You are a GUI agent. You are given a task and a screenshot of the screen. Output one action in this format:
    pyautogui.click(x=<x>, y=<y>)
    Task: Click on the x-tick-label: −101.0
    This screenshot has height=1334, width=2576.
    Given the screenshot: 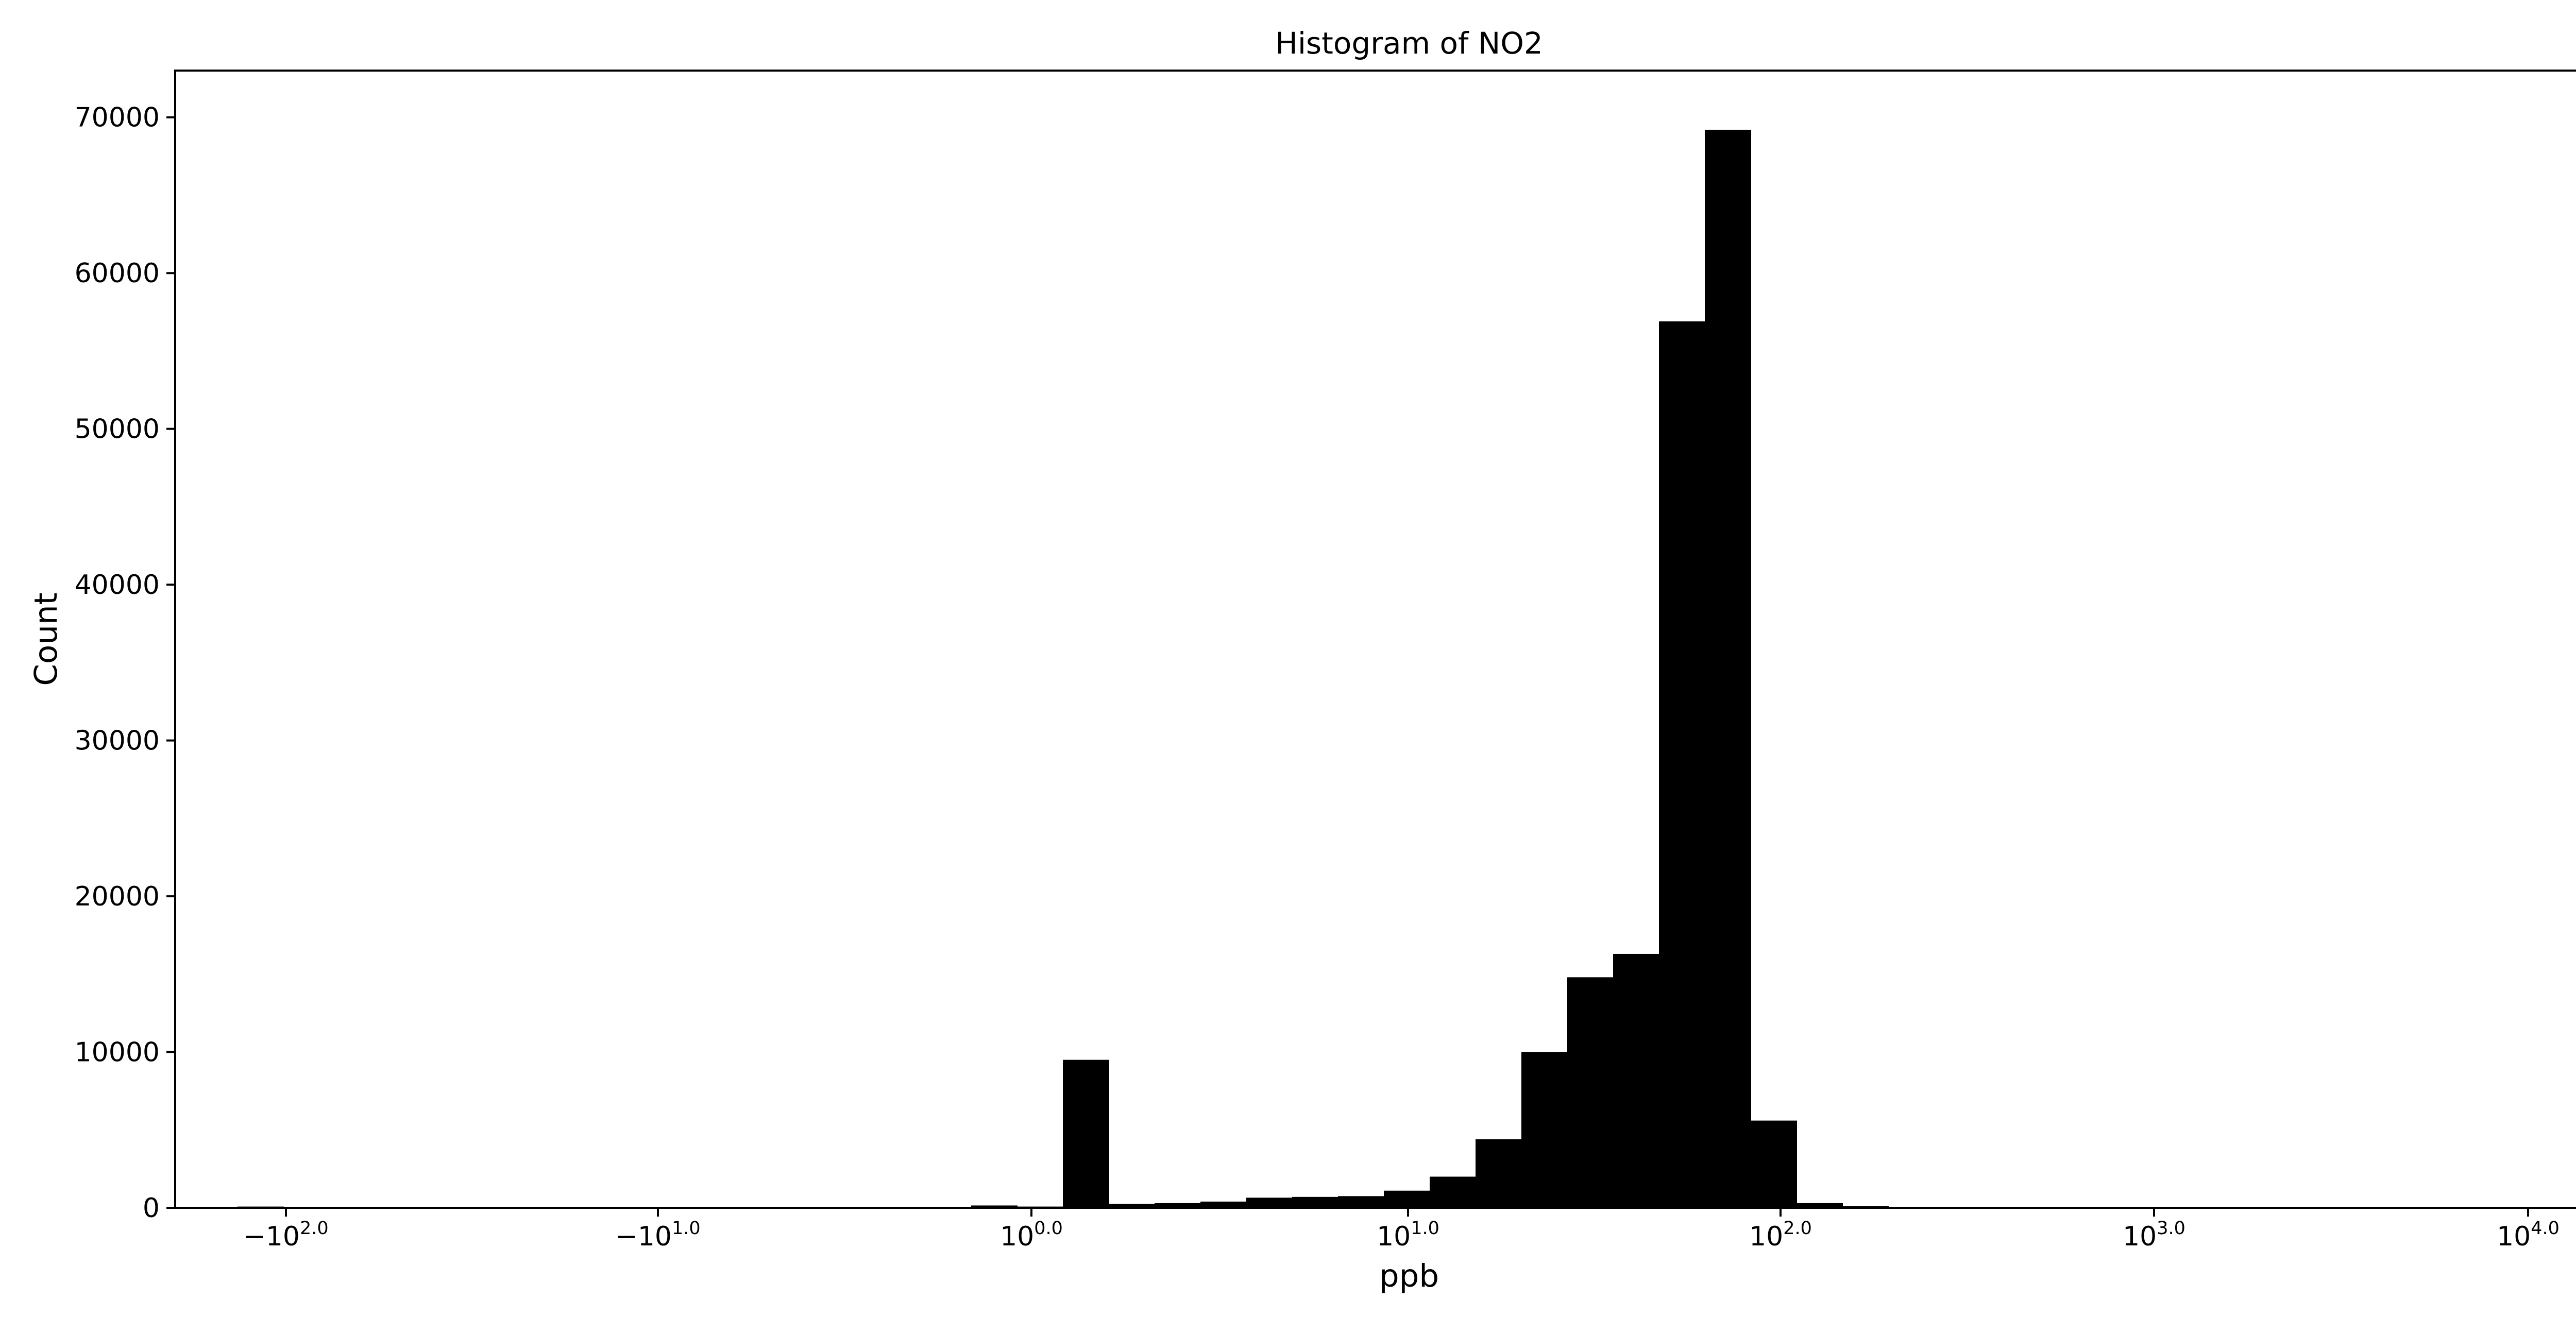 What is the action you would take?
    pyautogui.click(x=657, y=1235)
    